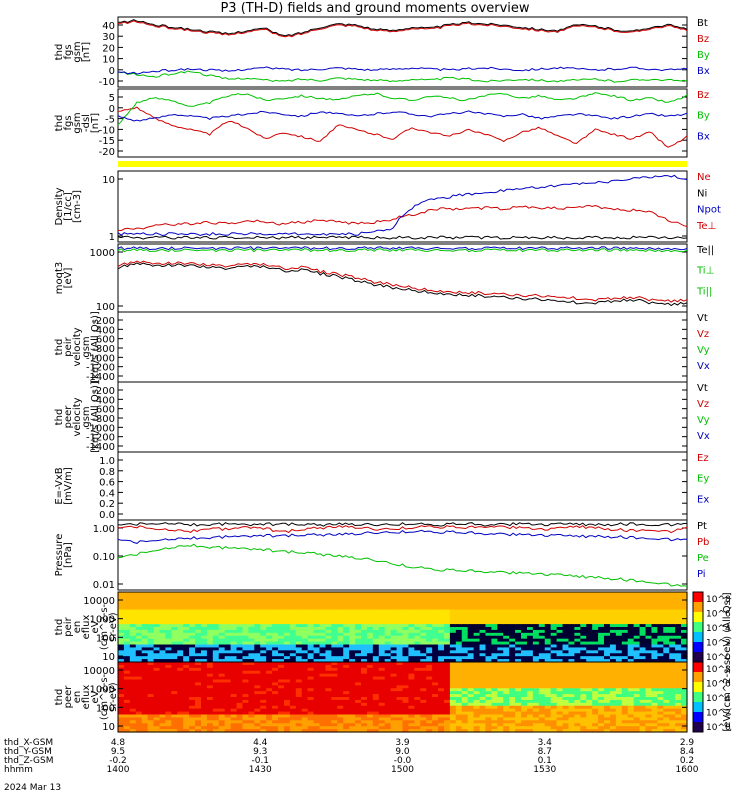 The width and height of the screenshot is (750, 800). Describe the element at coordinates (59, 485) in the screenshot. I see `y-axis-label: E=-VxB` at that location.